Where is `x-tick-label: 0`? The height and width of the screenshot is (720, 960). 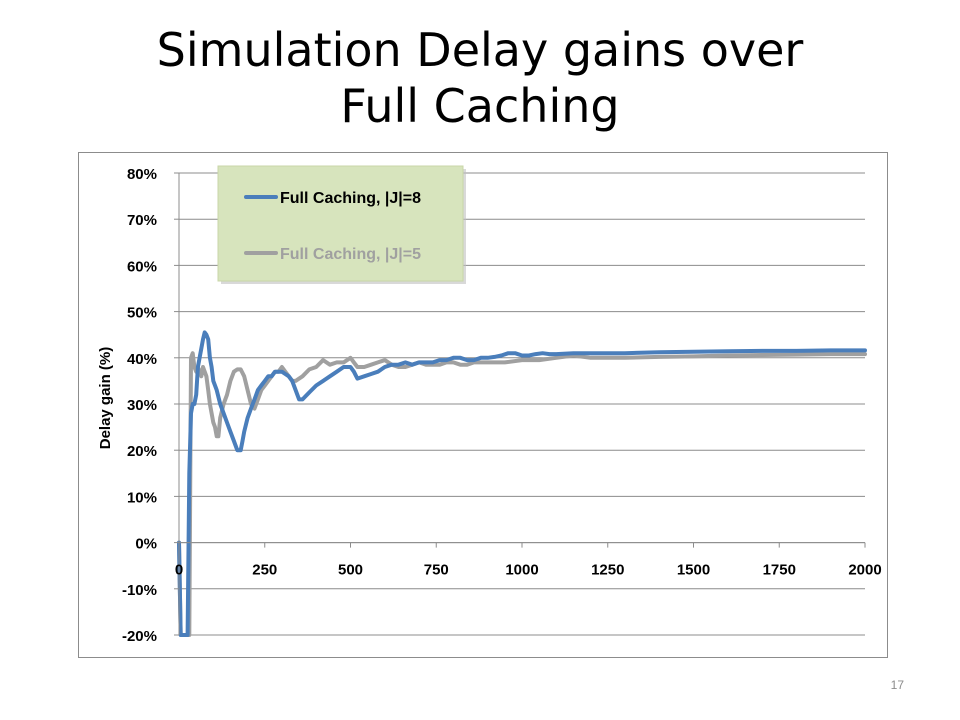
x-tick-label: 0 is located at coordinates (179, 570).